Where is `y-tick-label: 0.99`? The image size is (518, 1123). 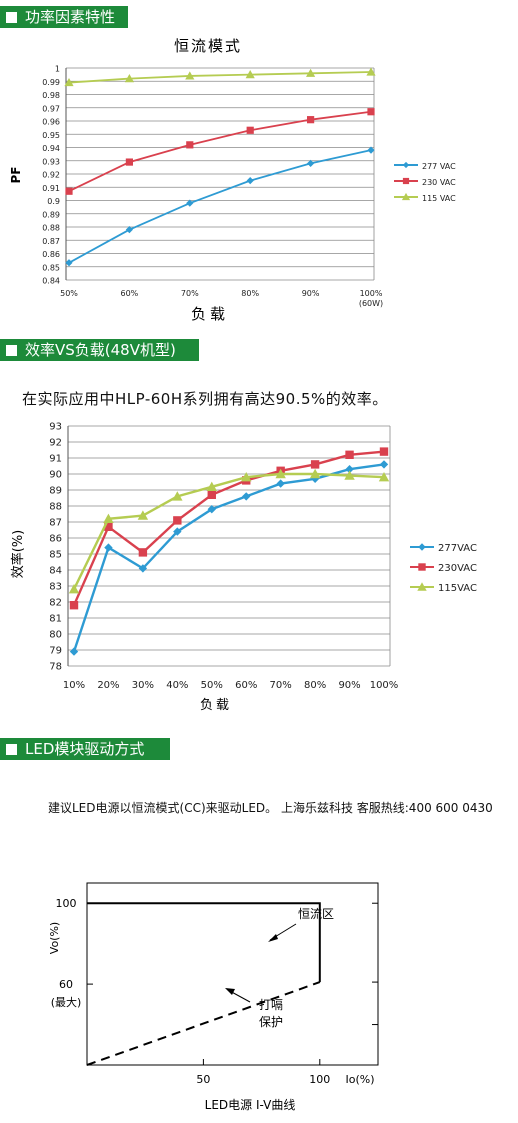 y-tick-label: 0.99 is located at coordinates (51, 82).